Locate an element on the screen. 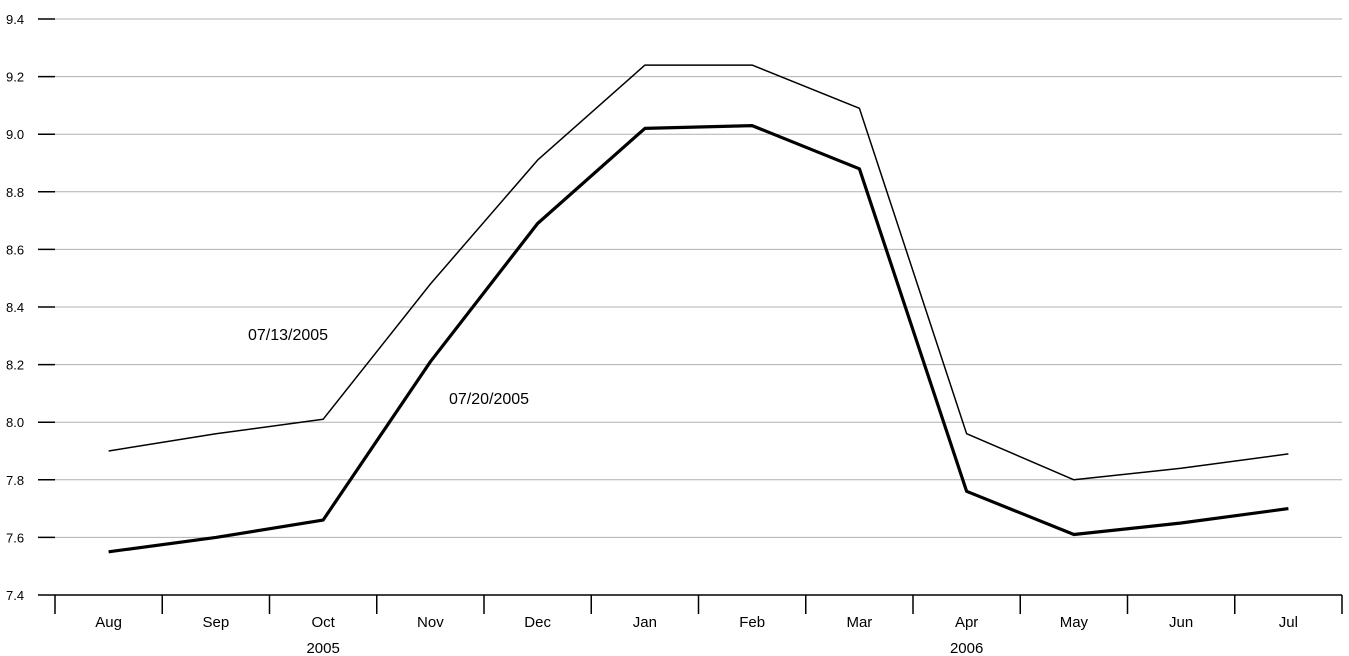  x-tick-label: Nov is located at coordinates (430, 622).